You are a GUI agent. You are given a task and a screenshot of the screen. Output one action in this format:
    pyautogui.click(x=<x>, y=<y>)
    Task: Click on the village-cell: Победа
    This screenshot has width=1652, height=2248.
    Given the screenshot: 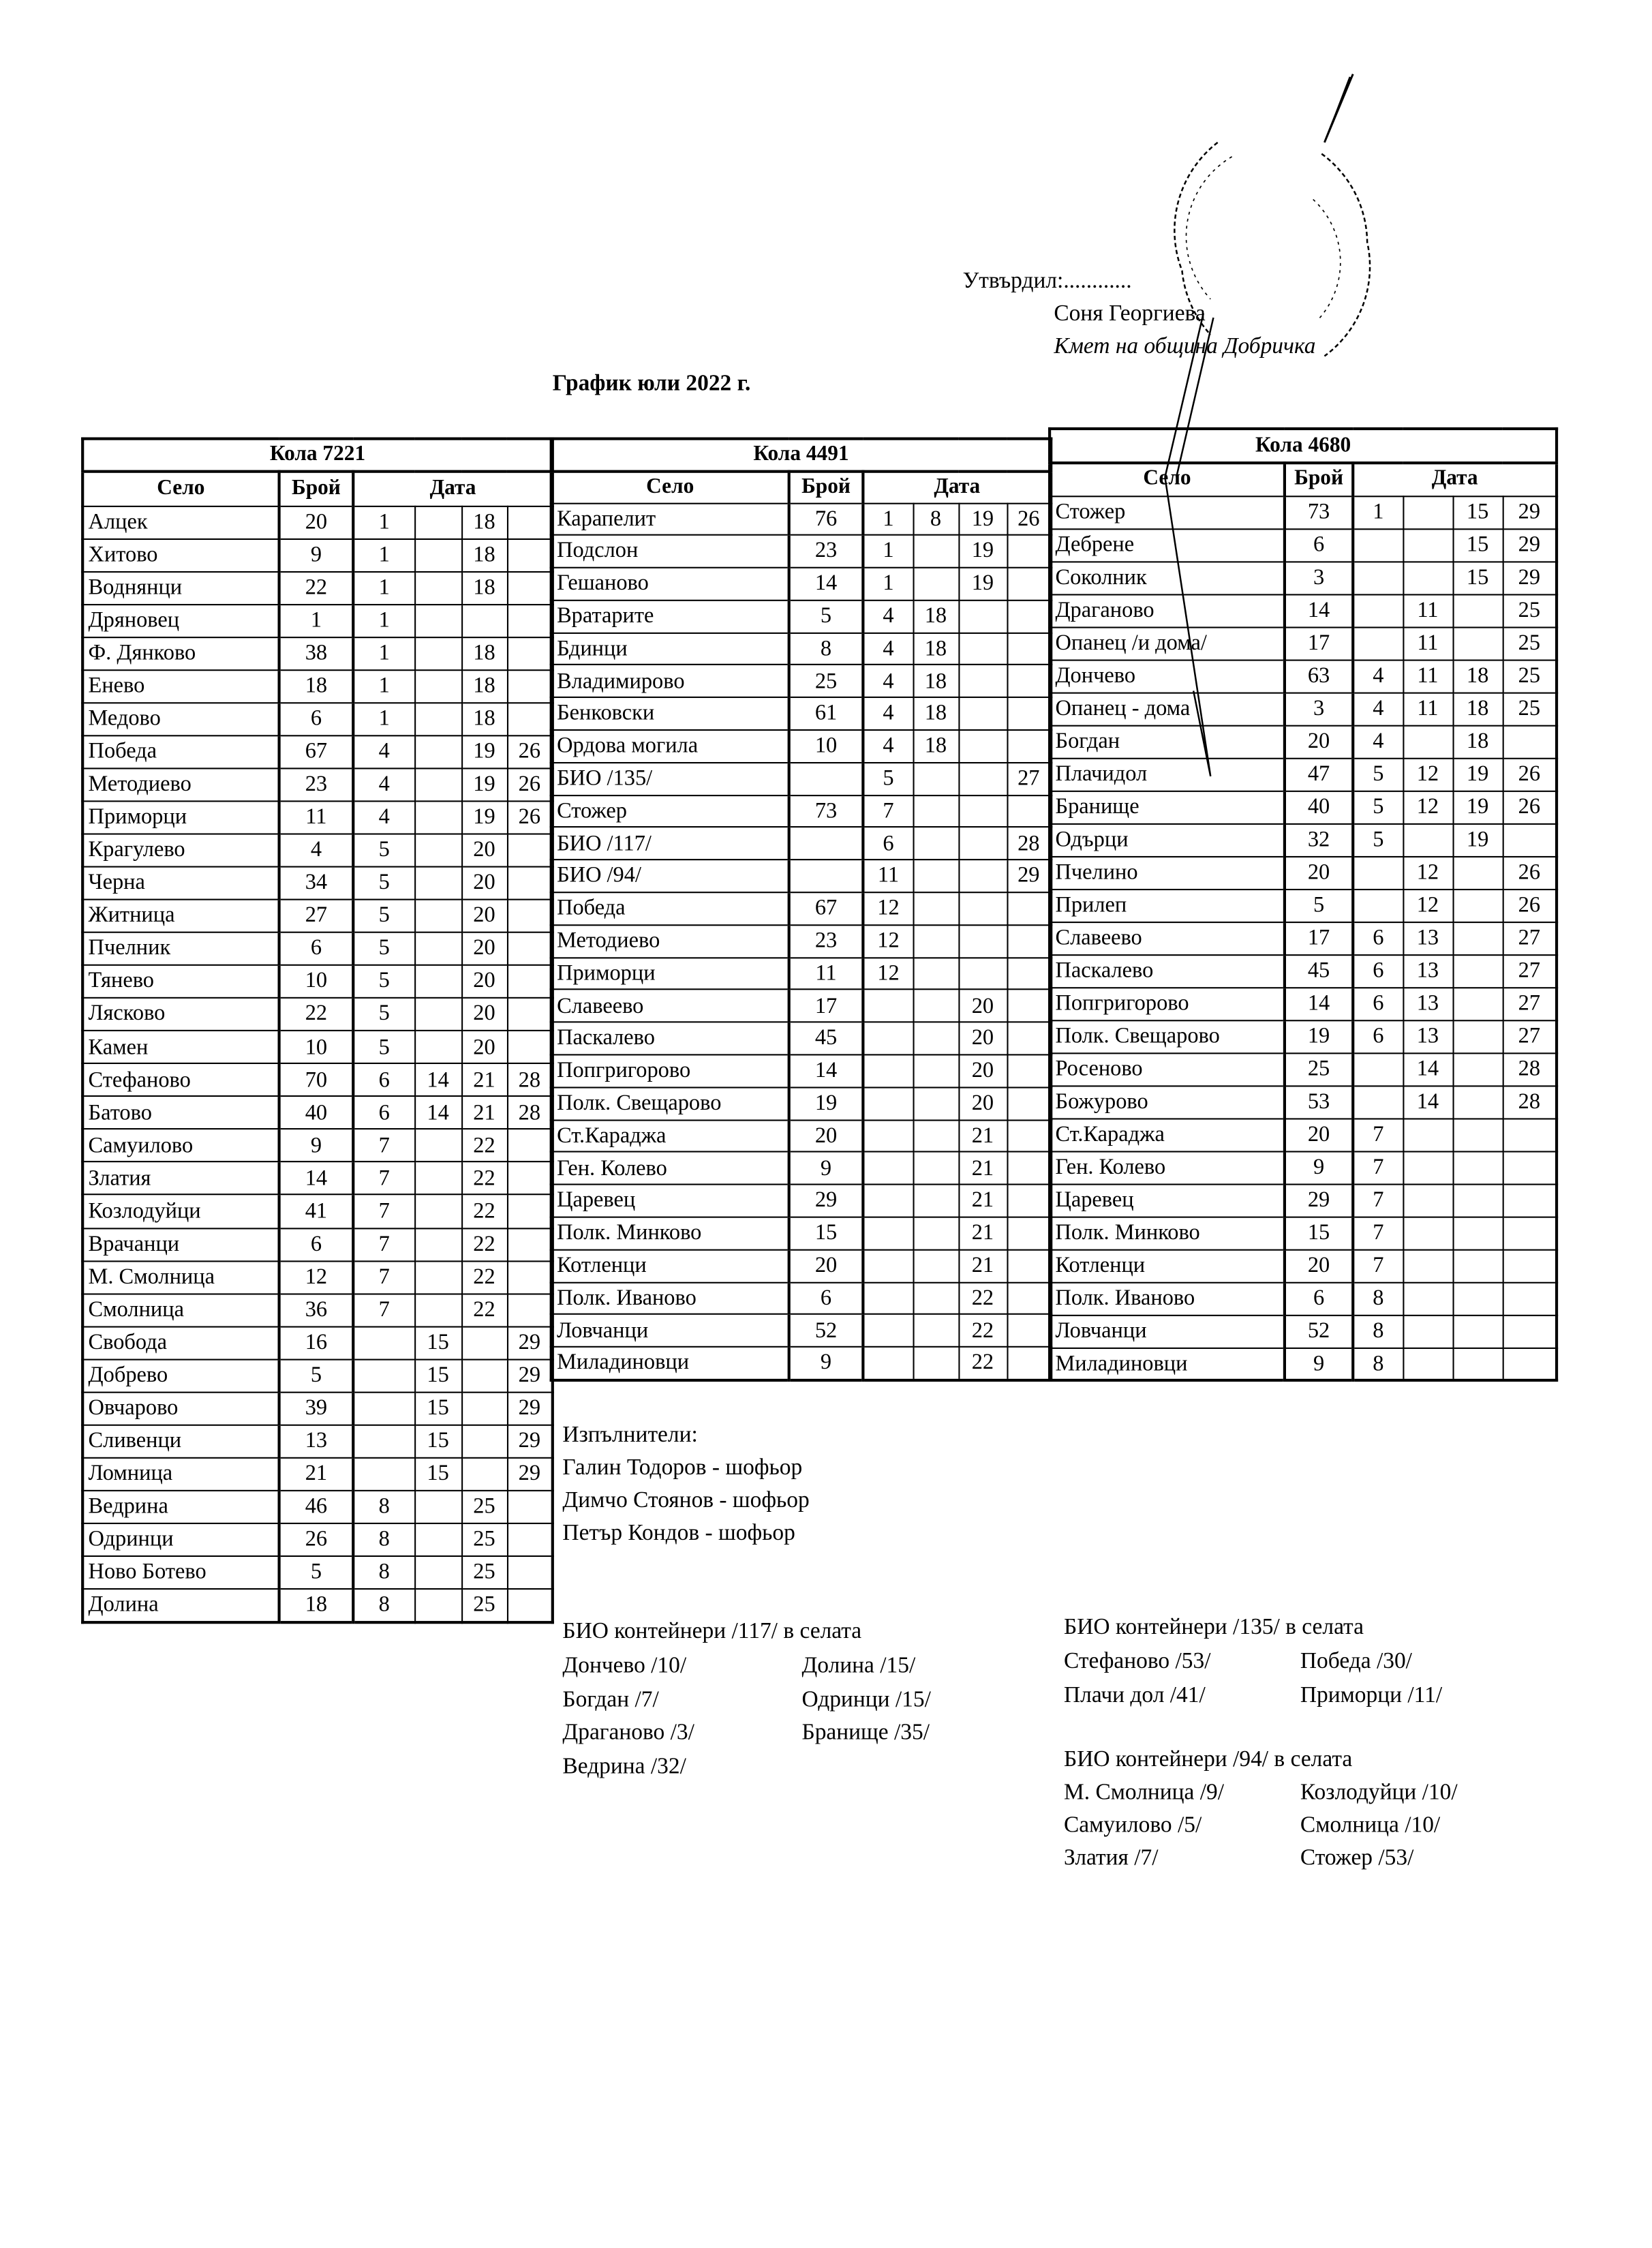 What is the action you would take?
    pyautogui.click(x=181, y=752)
    